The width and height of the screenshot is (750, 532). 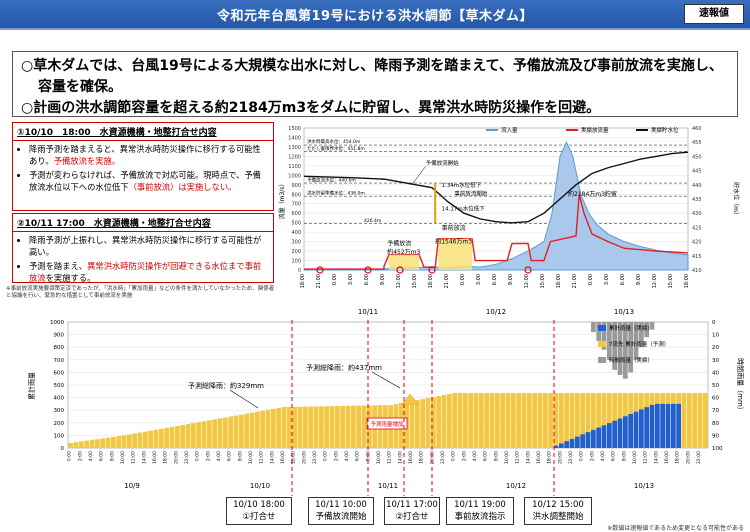 I want to click on prelim-vol-label-a: 予備放流, so click(x=399, y=243).